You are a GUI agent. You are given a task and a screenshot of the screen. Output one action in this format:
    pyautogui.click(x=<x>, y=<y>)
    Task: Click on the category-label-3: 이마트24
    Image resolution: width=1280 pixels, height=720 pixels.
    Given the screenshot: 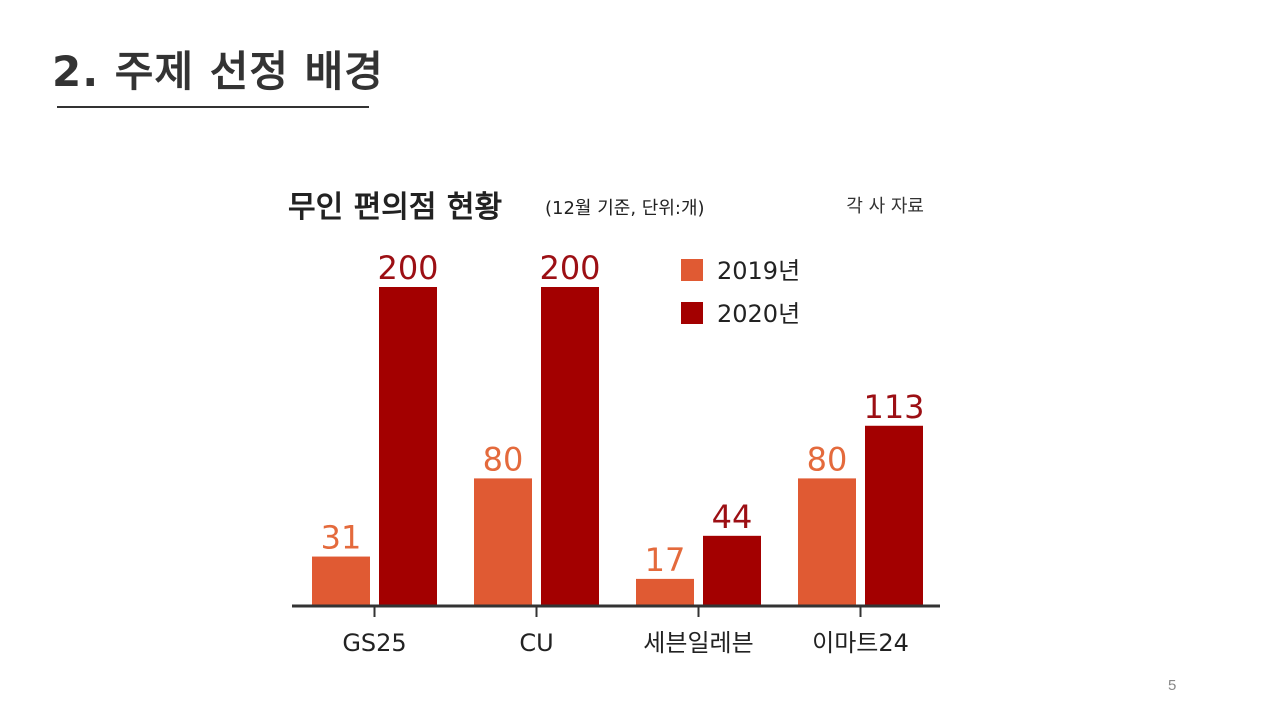 What is the action you would take?
    pyautogui.click(x=860, y=643)
    